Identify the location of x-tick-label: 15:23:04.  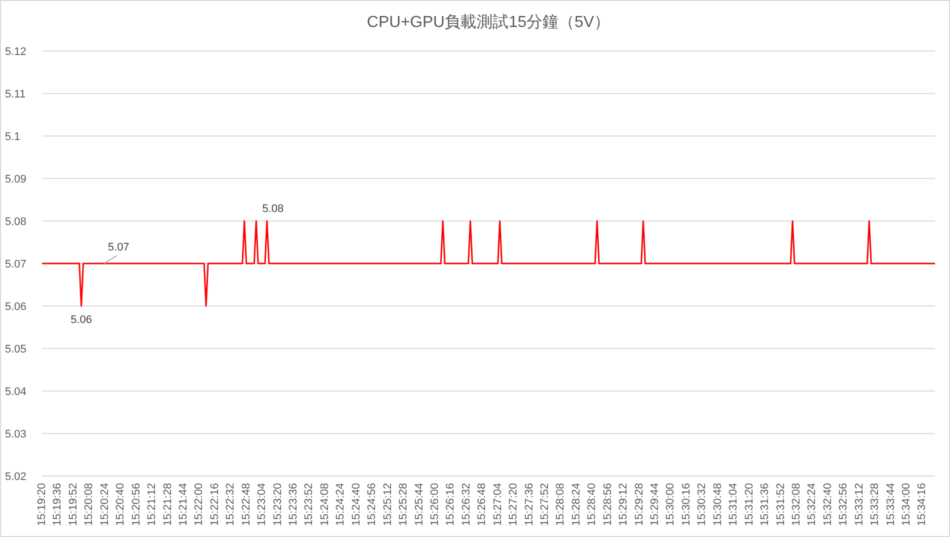
(262, 504).